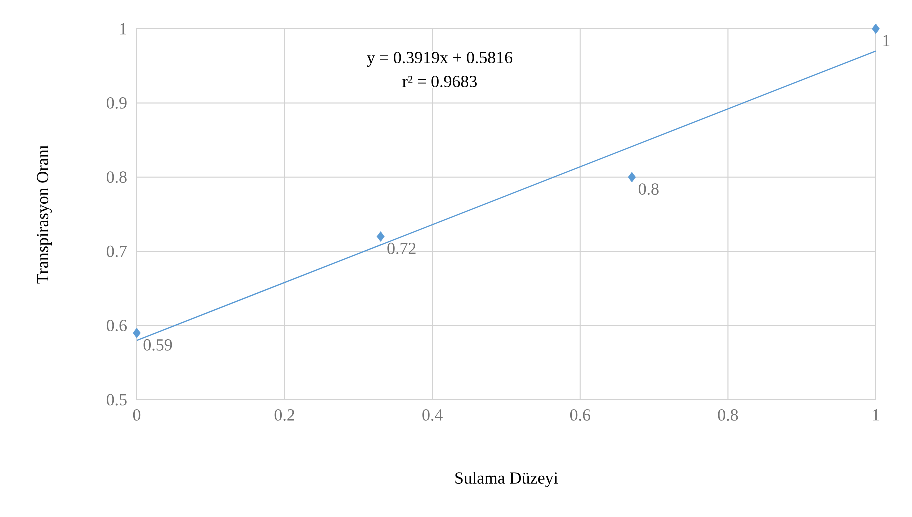 The height and width of the screenshot is (517, 912). What do you see at coordinates (728, 415) in the screenshot?
I see `x-tick-label: 0.8` at bounding box center [728, 415].